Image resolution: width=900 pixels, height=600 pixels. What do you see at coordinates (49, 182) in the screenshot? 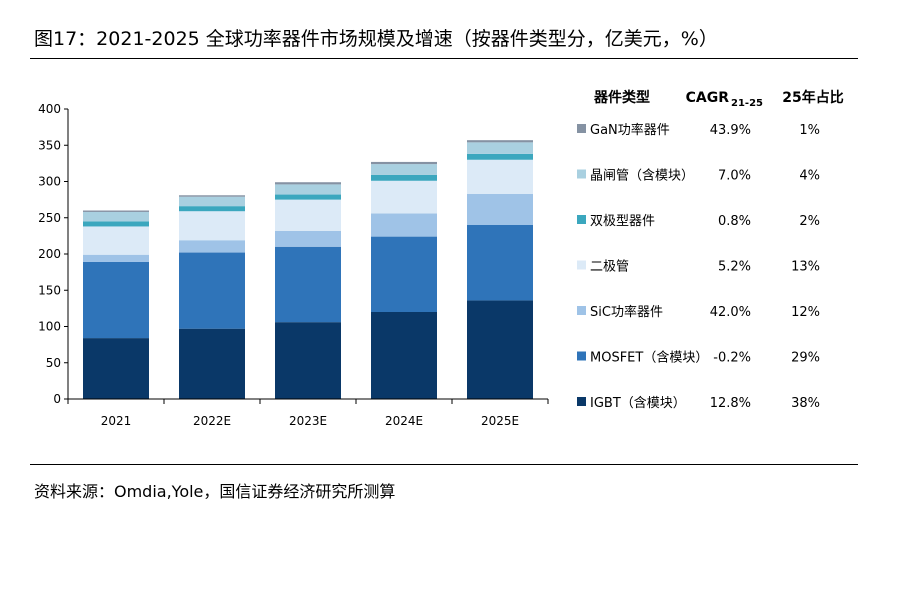
I see `y-tick-label: 300` at bounding box center [49, 182].